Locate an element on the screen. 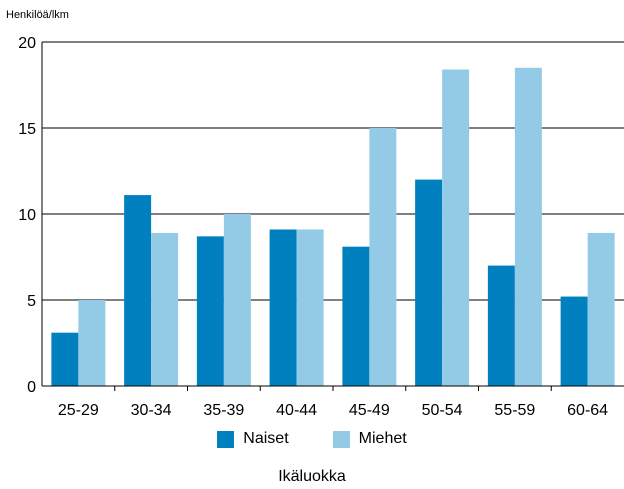 This screenshot has height=489, width=624. legend-label-miehet: Miehet is located at coordinates (382, 438).